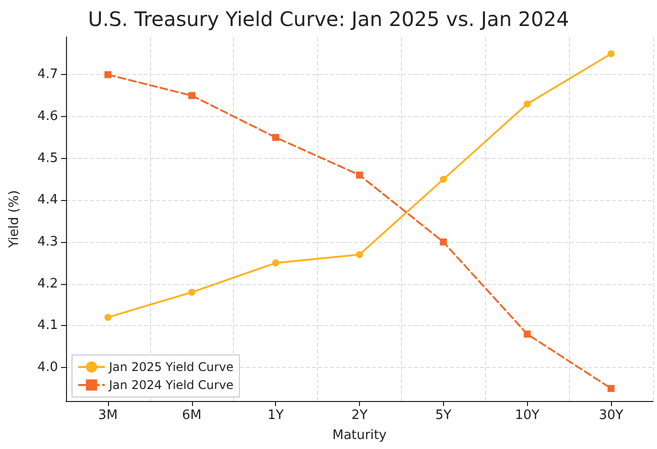 This screenshot has height=449, width=657. What do you see at coordinates (359, 435) in the screenshot?
I see `x-axis-title: Maturity` at bounding box center [359, 435].